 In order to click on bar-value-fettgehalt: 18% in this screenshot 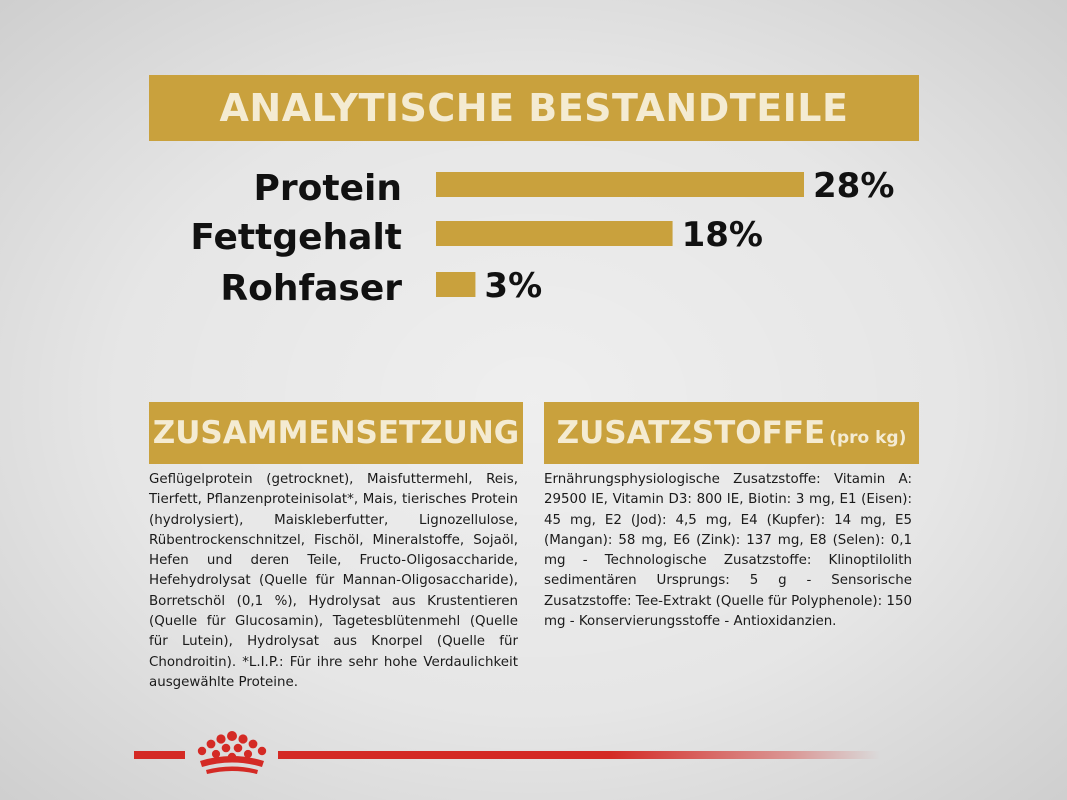, I will do `click(722, 235)`.